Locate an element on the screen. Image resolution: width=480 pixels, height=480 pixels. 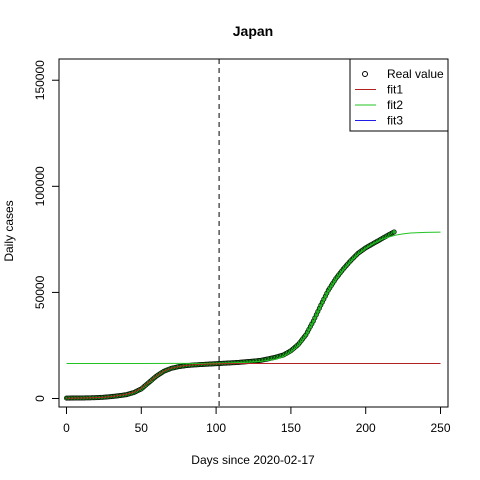
y-axis-label: Daily cases is located at coordinates (9, 230).